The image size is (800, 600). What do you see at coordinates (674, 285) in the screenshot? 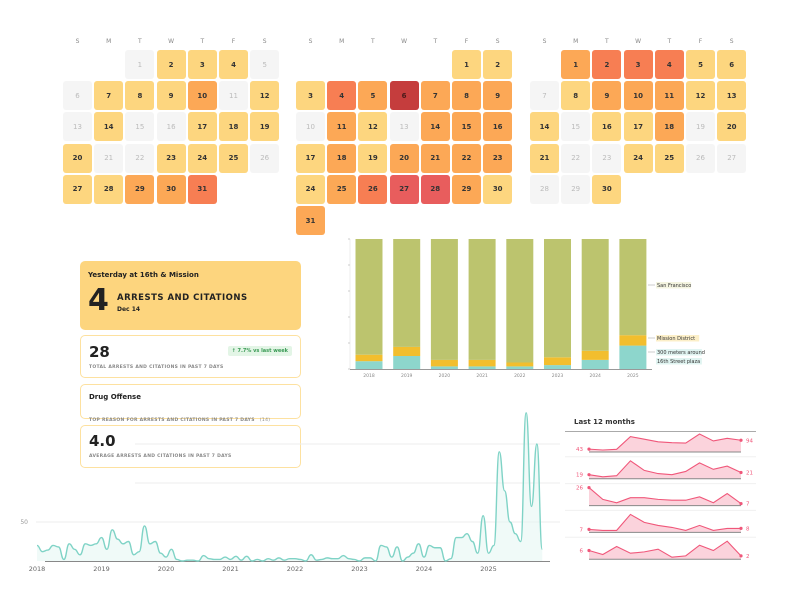
I see `legend-bg` at bounding box center [674, 285].